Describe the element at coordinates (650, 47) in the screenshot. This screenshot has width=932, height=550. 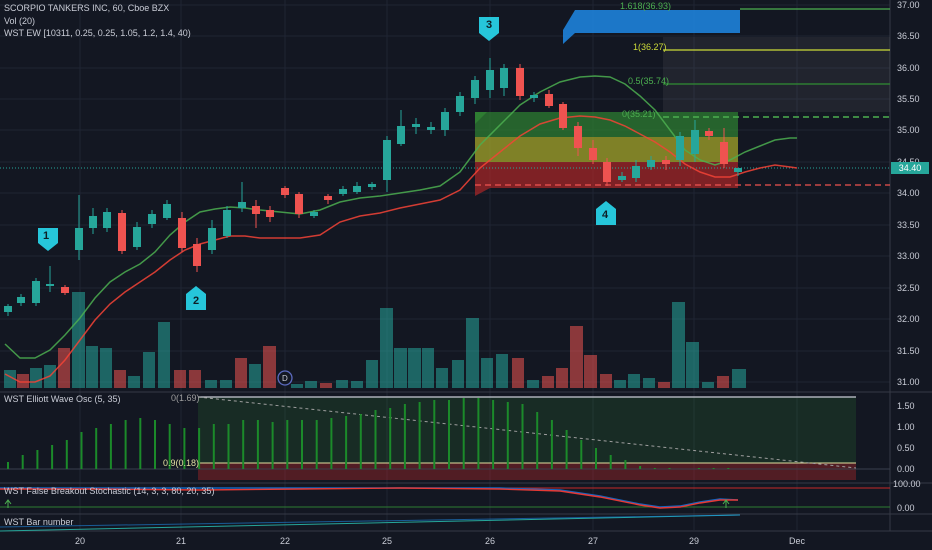
I see `fib-1-label: 1(36.27)` at that location.